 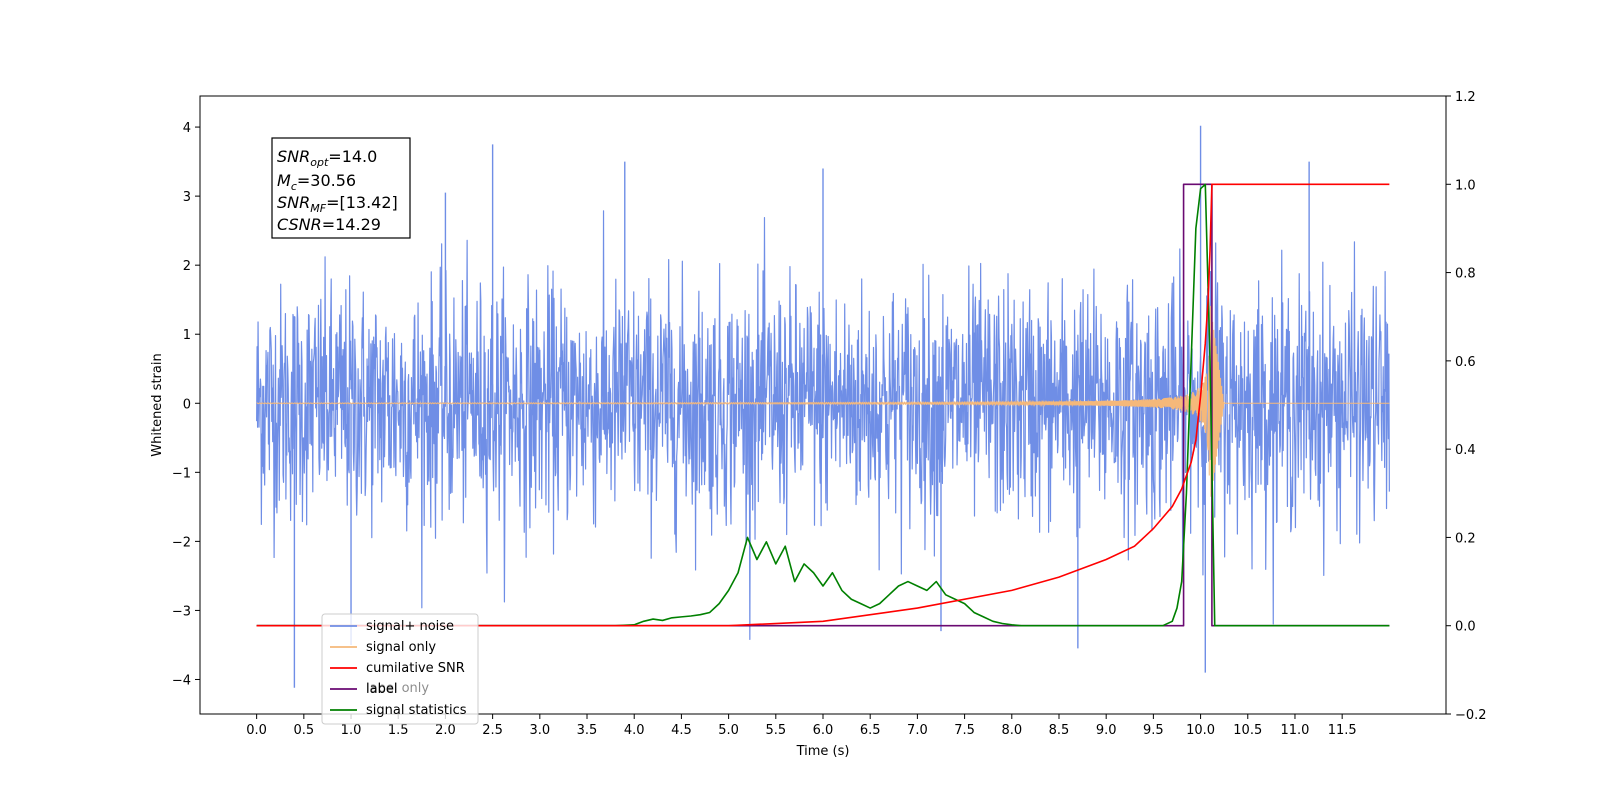 What do you see at coordinates (1465, 185) in the screenshot?
I see `y-right-tick-label: 1.0` at bounding box center [1465, 185].